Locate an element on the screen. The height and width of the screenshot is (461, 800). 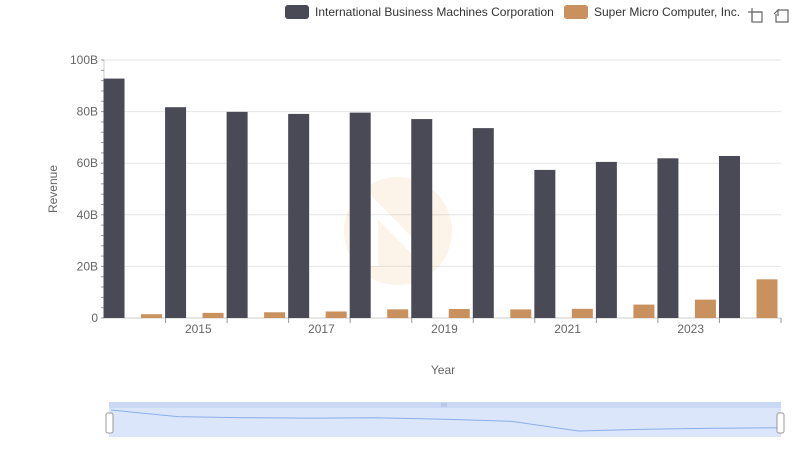
bar-ibm-2017 is located at coordinates (299, 215).